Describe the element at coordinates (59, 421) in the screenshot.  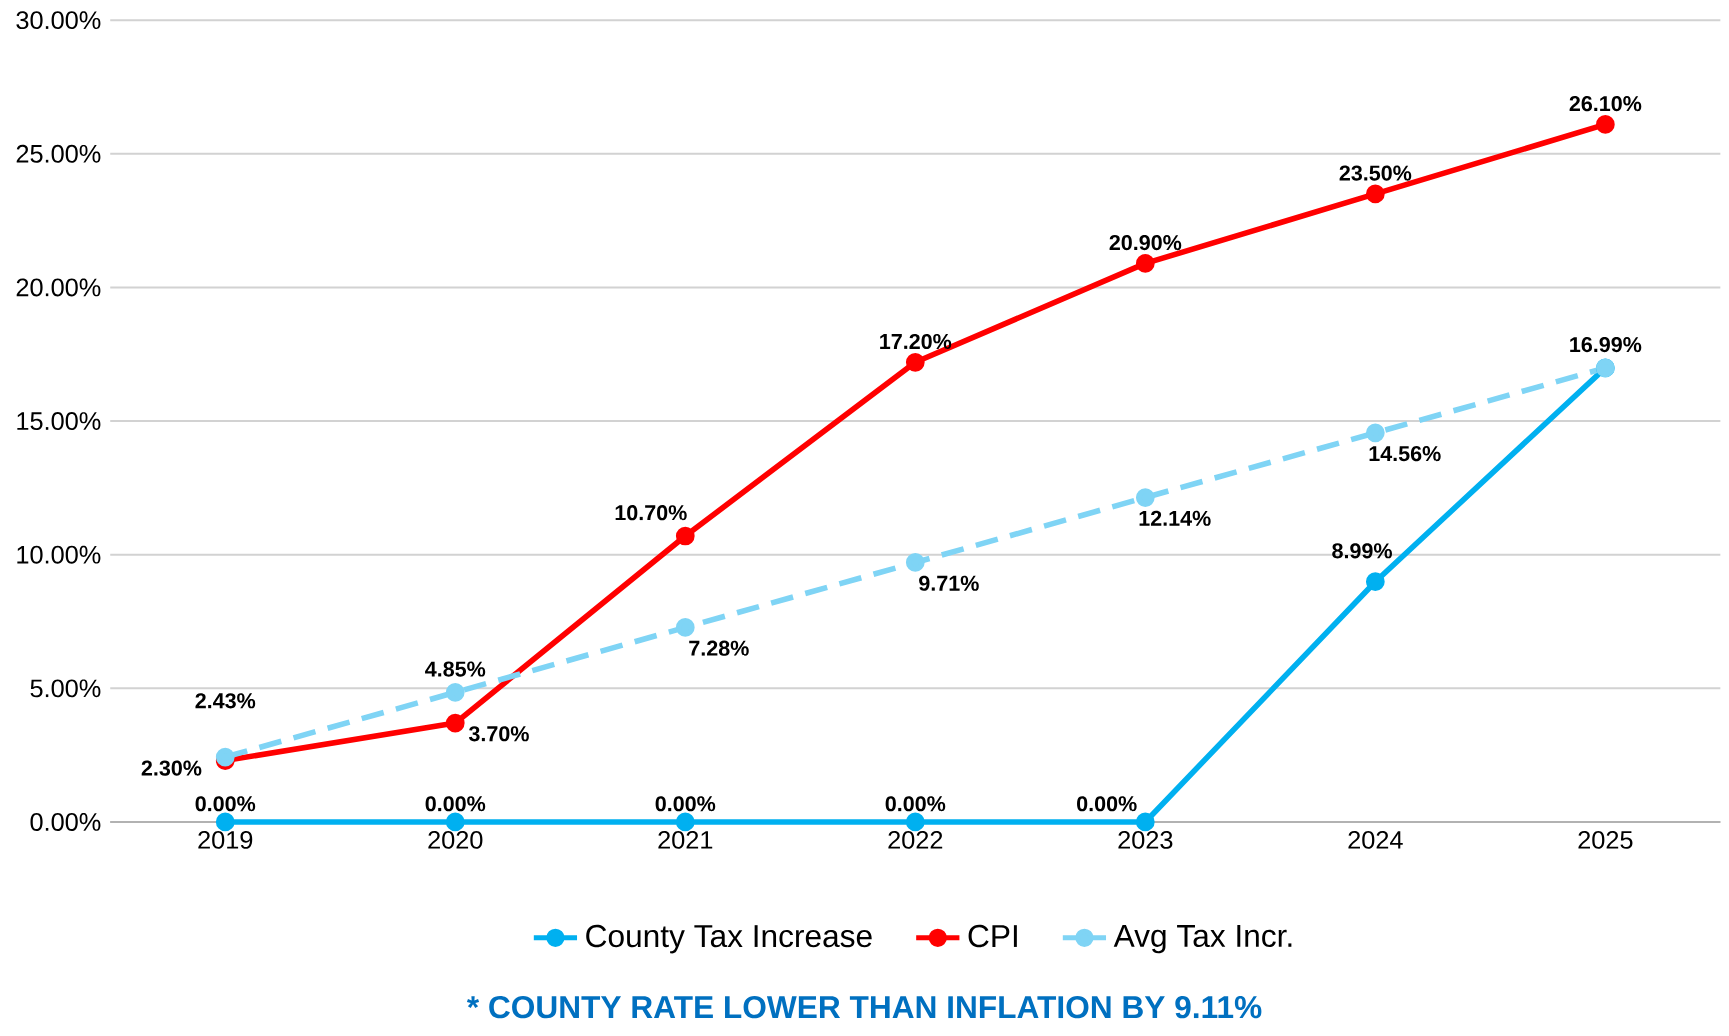
I see `y-tick-label: 15.00%` at that location.